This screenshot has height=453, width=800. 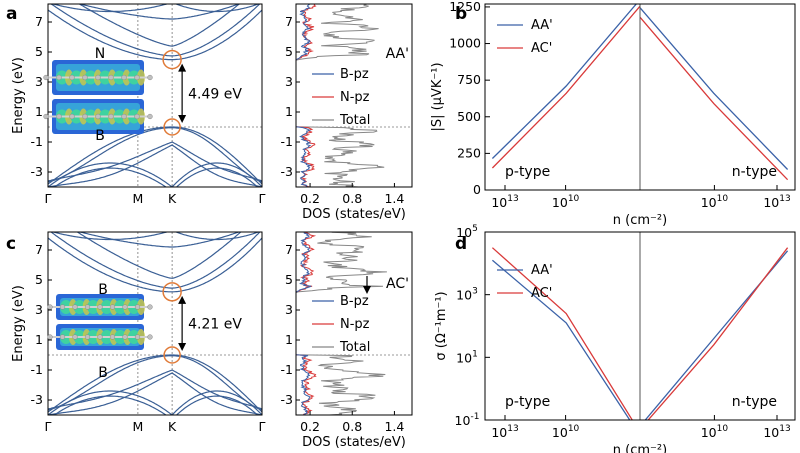 What do you see at coordinates (287, 369) in the screenshot?
I see `c-dos-ytick-label: -1` at bounding box center [287, 369].